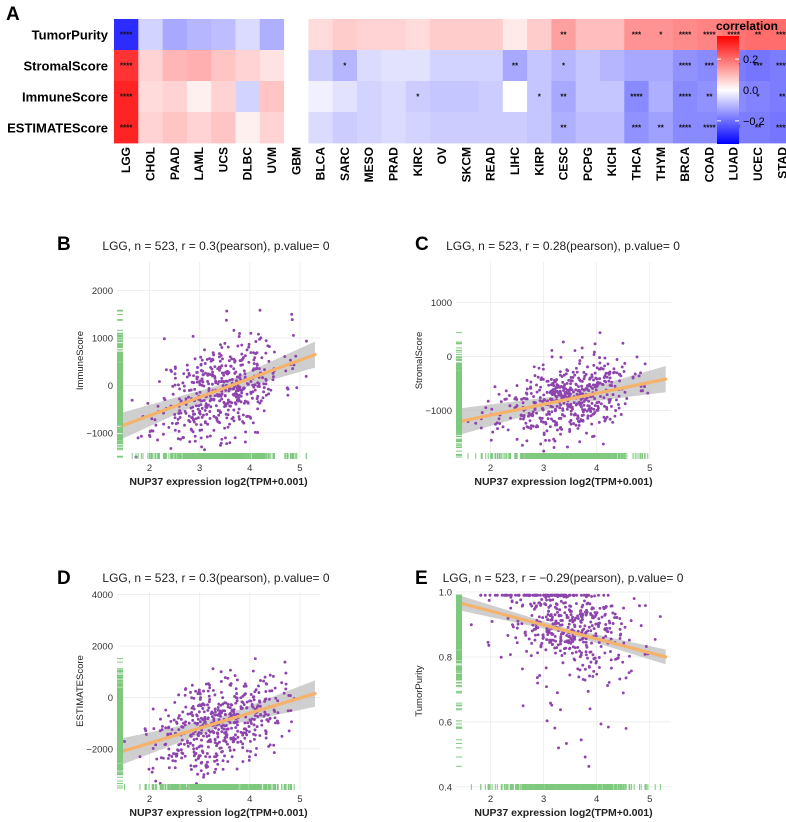 The height and width of the screenshot is (822, 786). Describe the element at coordinates (419, 361) in the screenshot. I see `y-axis-label: StromalScore` at that location.